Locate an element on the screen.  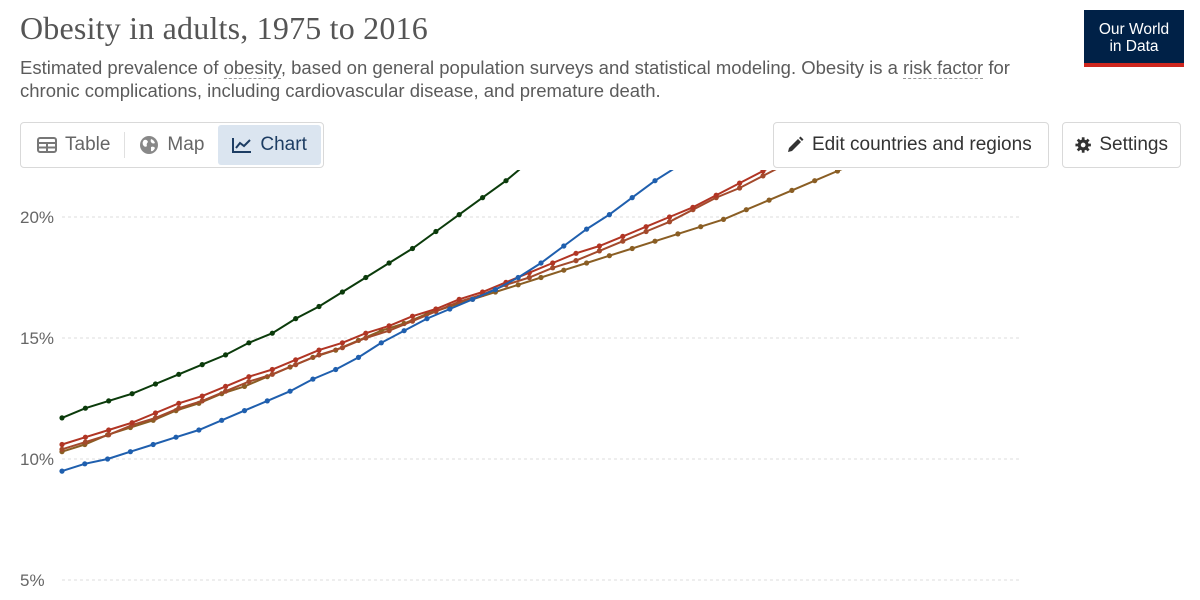
our-world-in-data-logo: Our World in Data is located at coordinates (1134, 38).